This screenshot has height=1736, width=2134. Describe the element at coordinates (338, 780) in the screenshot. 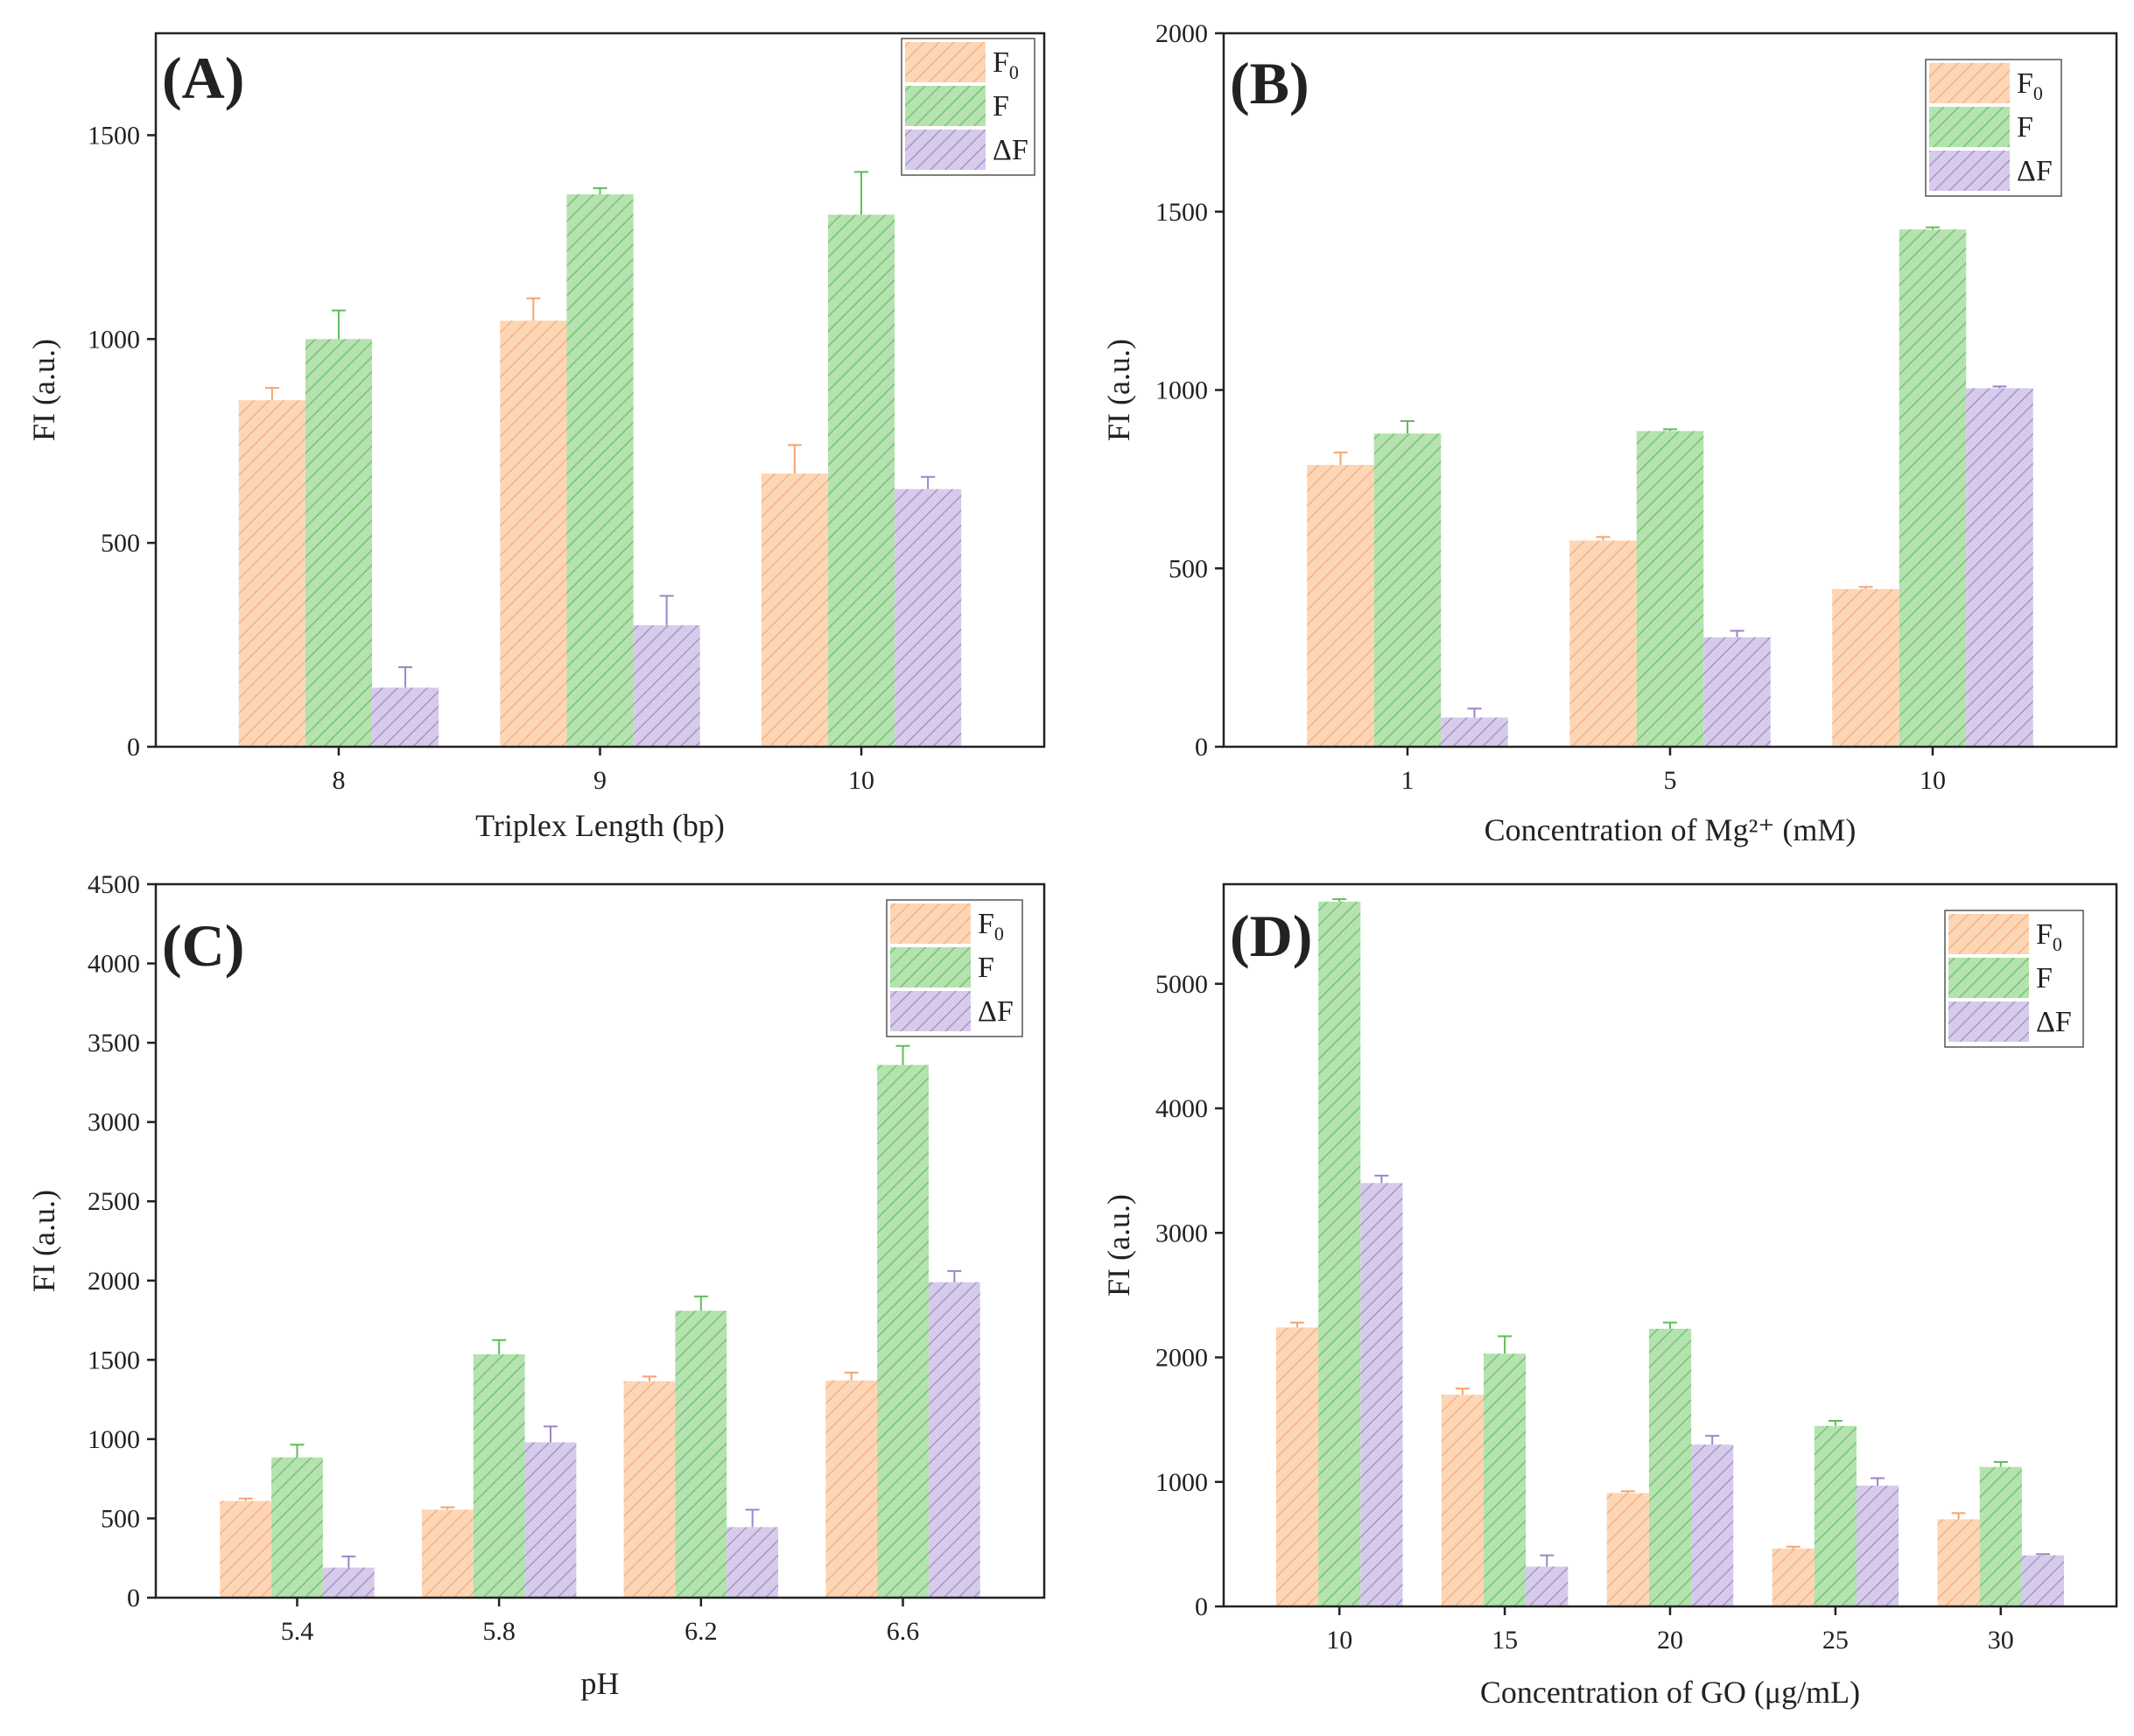

I see `x-tick-label: 8` at that location.